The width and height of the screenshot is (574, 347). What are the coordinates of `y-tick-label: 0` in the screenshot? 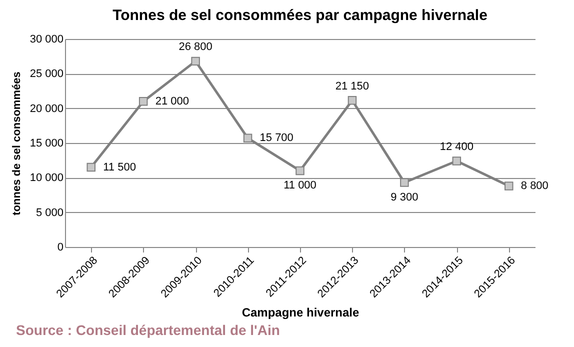 It's located at (60, 248).